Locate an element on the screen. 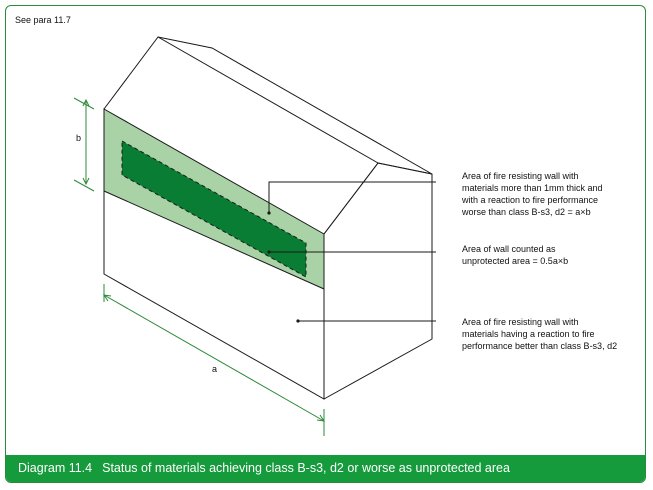 The image size is (653, 490). reference-label: See para 11.7 is located at coordinates (43, 20).